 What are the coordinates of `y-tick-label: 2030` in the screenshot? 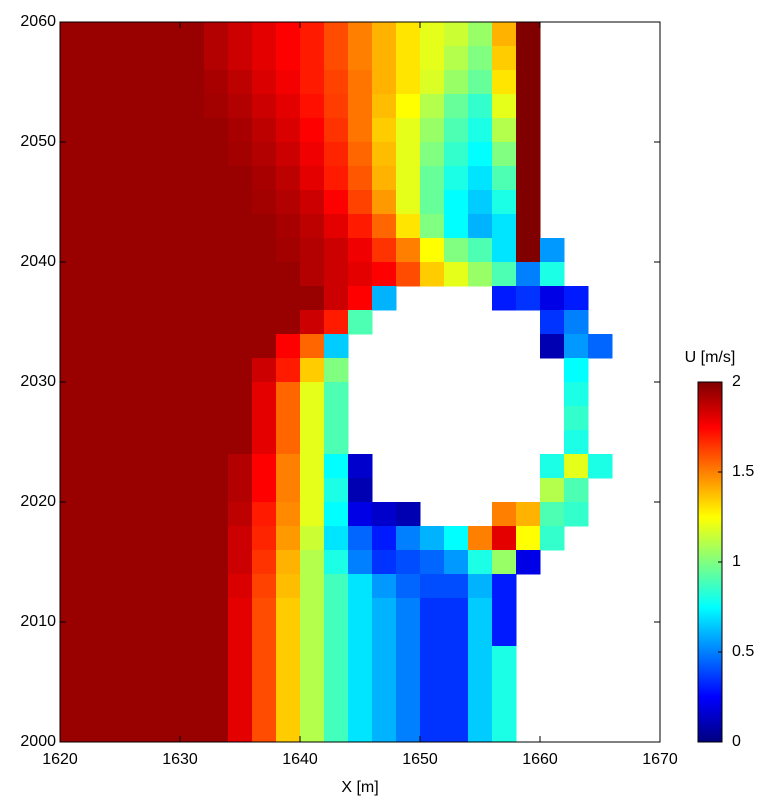 It's located at (38, 381).